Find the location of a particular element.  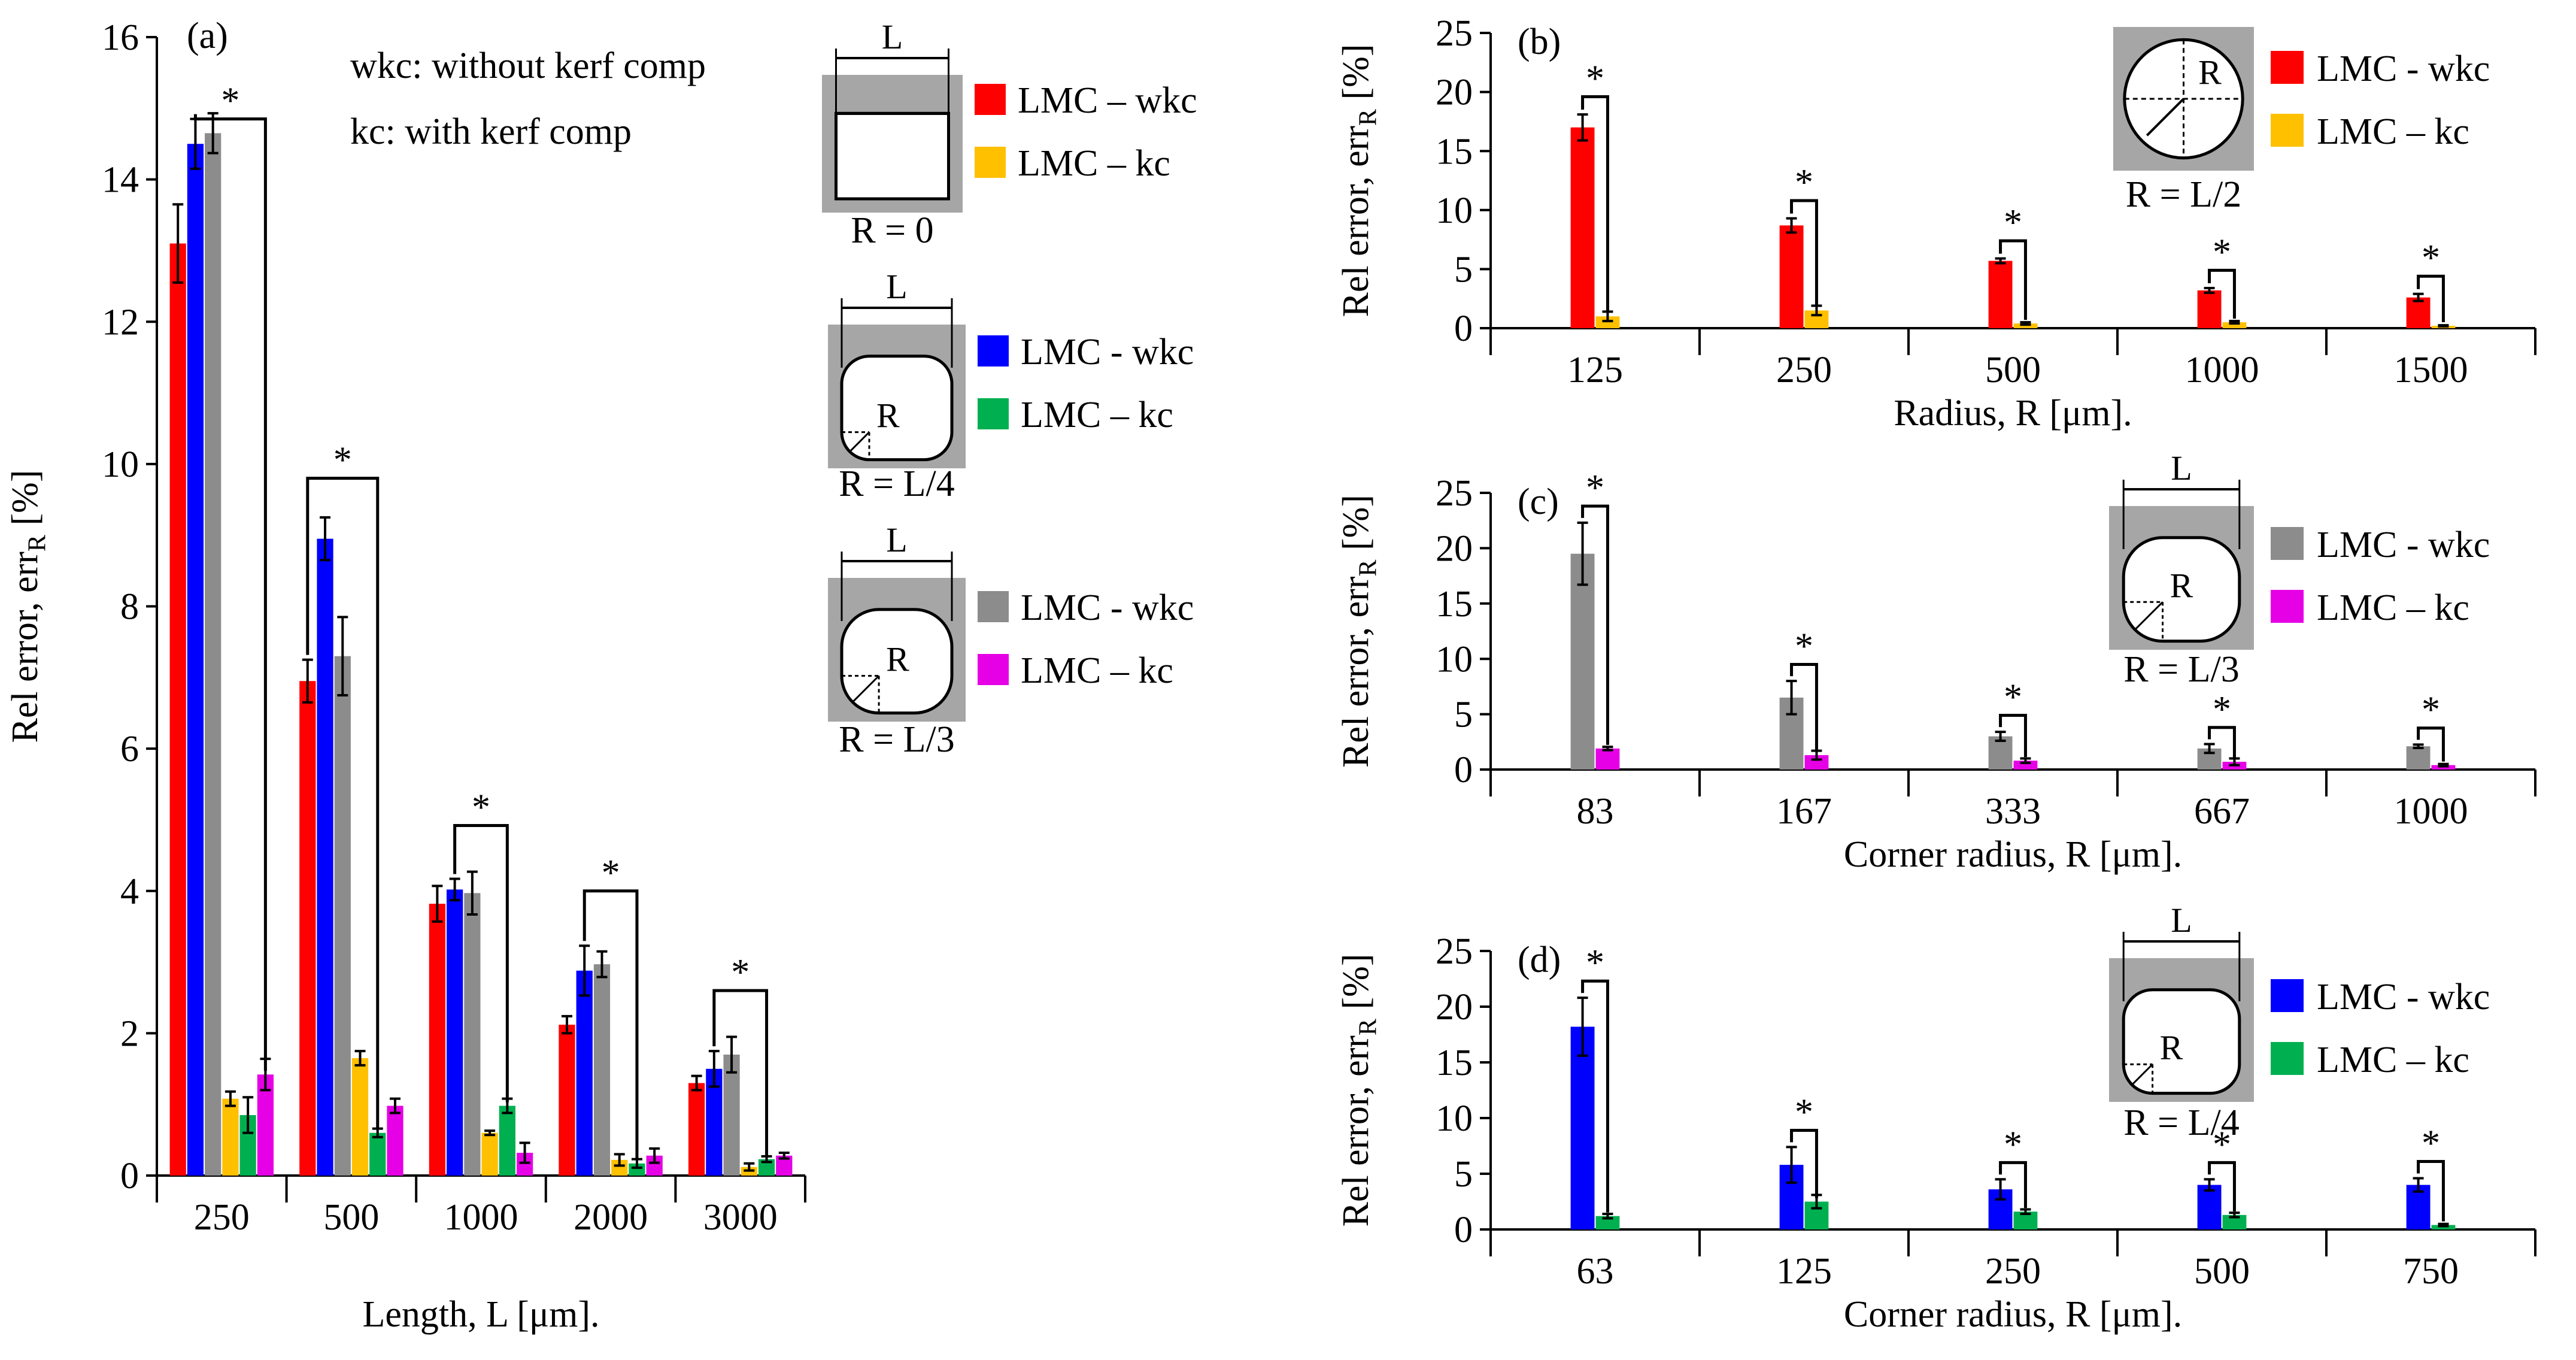

legend-swatch-yellow is located at coordinates (2287, 130).